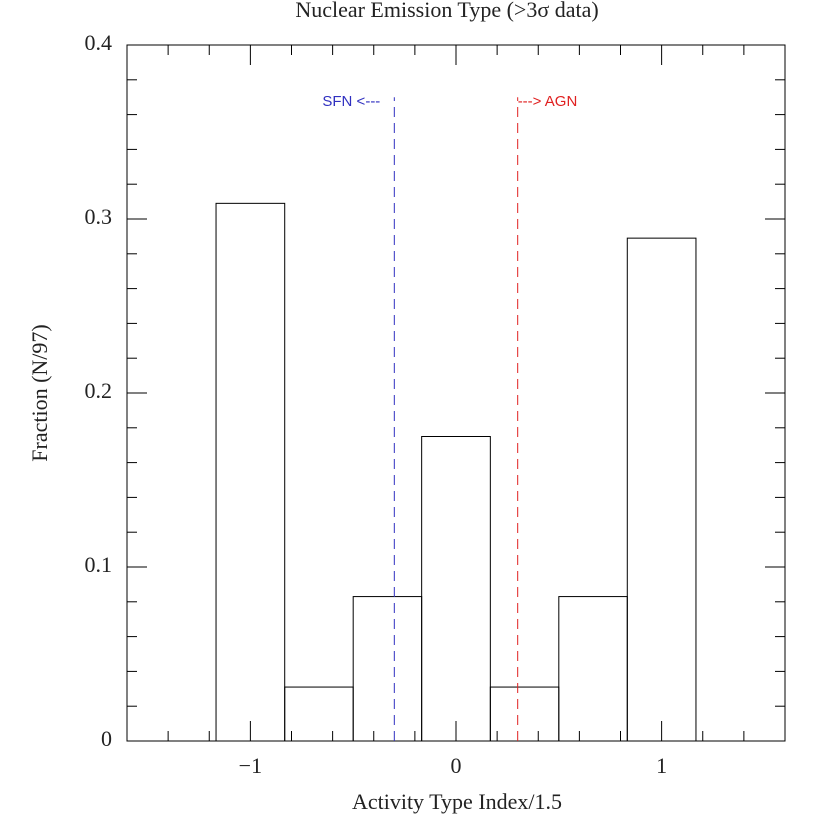 The width and height of the screenshot is (830, 830). What do you see at coordinates (99, 216) in the screenshot?
I see `y-tick-label: 0.3` at bounding box center [99, 216].